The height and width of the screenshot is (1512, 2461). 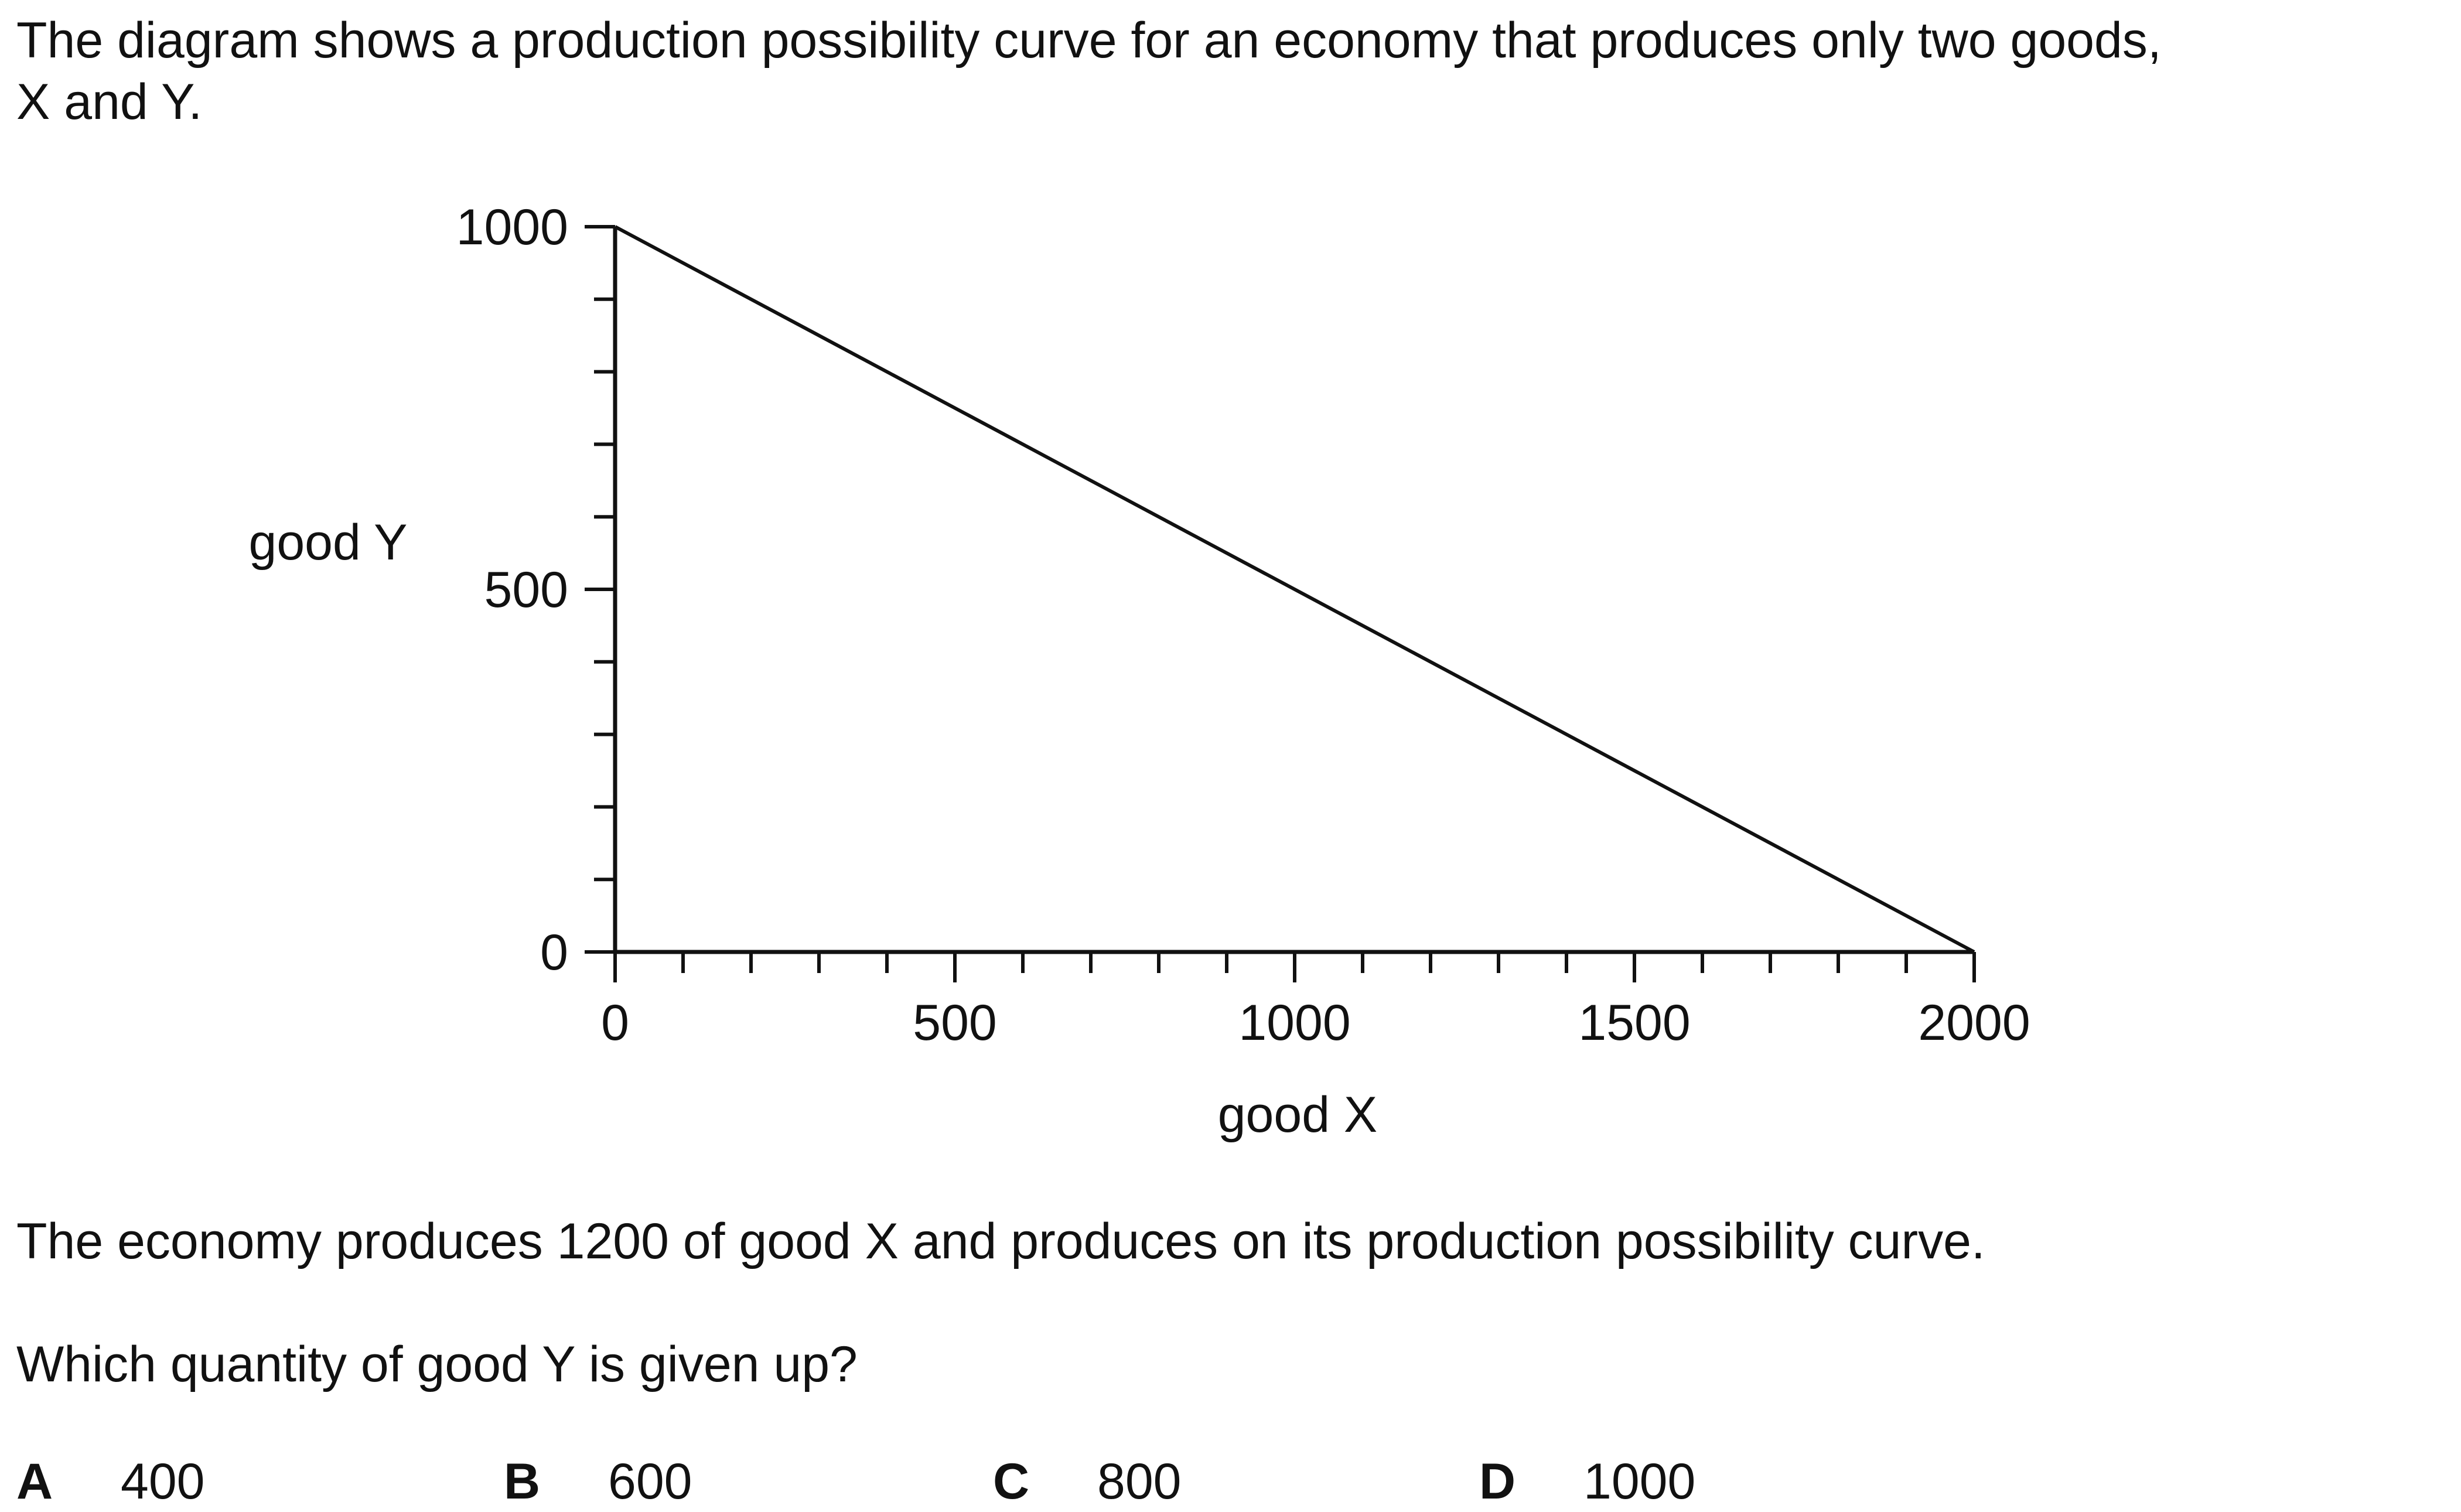 I want to click on option-letter: C, so click(x=1011, y=1481).